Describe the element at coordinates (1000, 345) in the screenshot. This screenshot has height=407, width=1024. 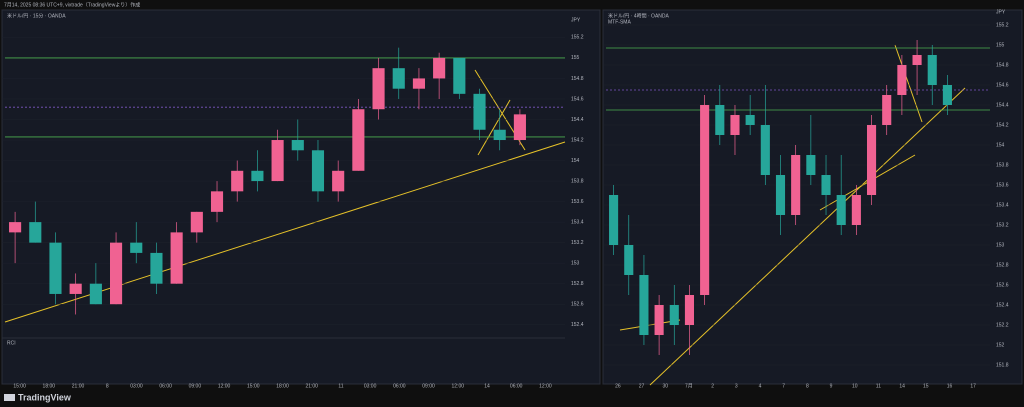
I see `y-tick-label: 152` at that location.